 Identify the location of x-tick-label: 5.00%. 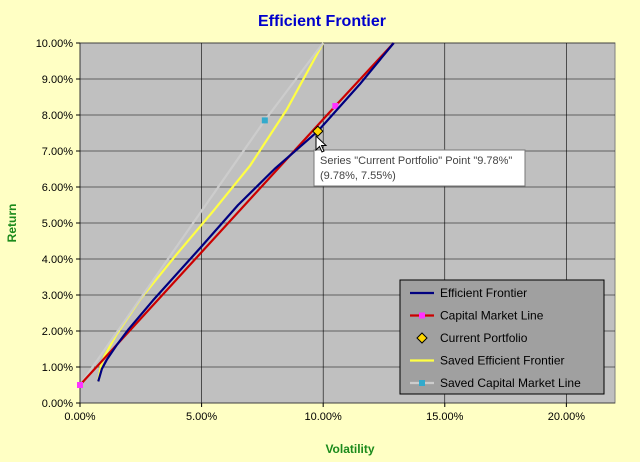
(201, 417).